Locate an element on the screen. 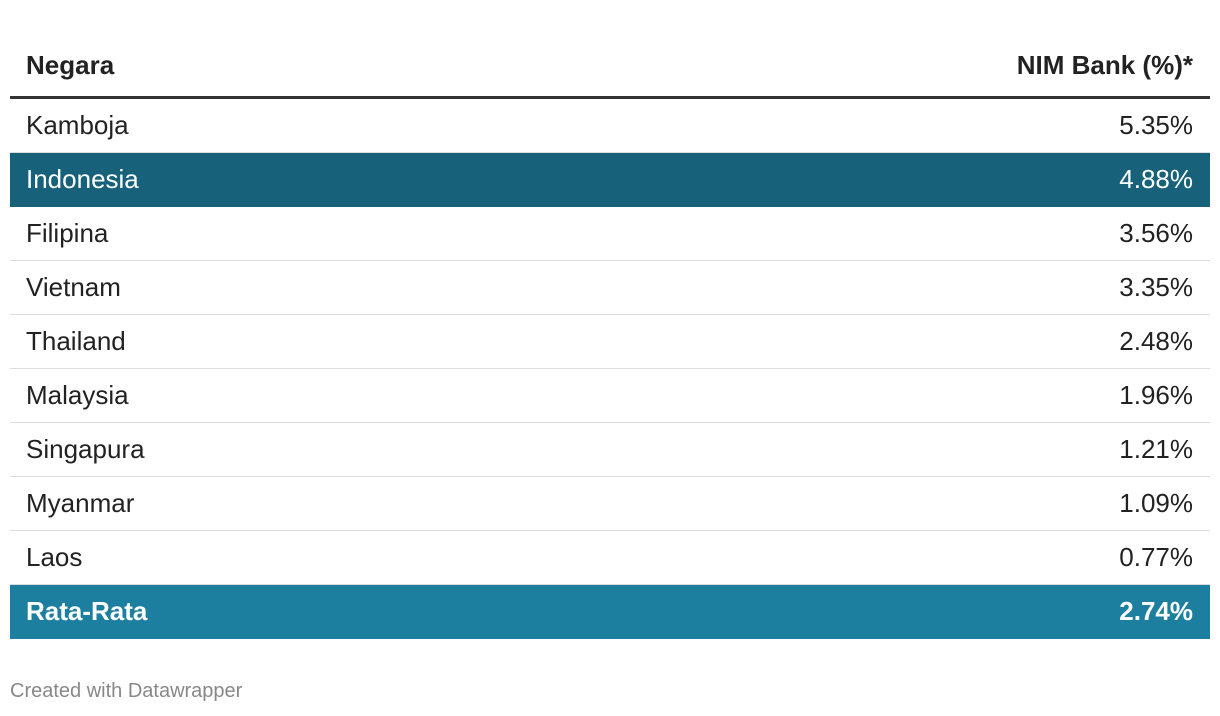 This screenshot has height=716, width=1220. header-cell: Negara is located at coordinates (264, 66).